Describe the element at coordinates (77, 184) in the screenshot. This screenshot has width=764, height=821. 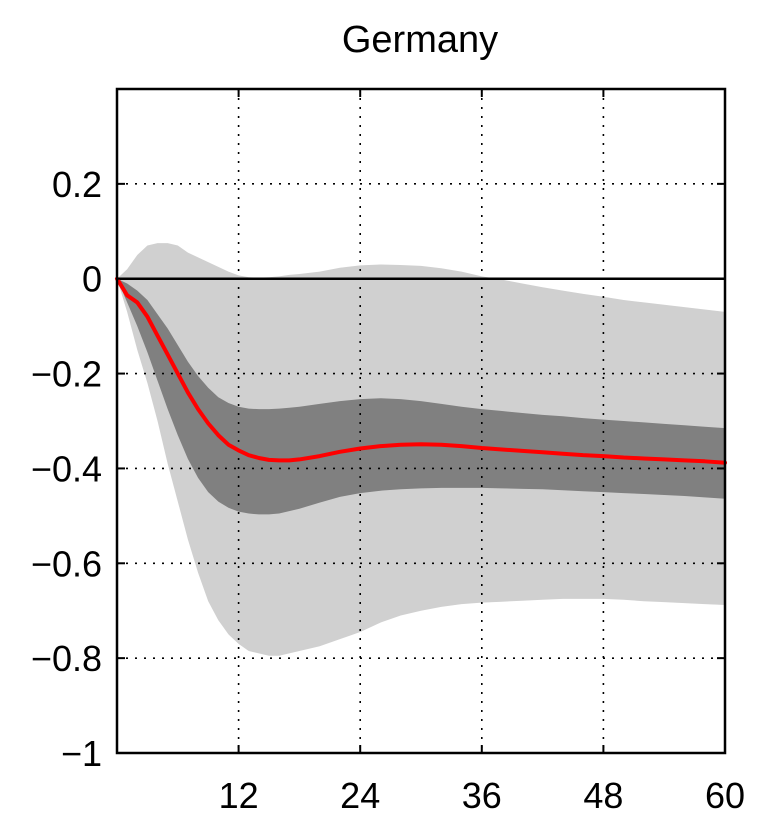
I see `y-tick-label-0: 0.2` at that location.